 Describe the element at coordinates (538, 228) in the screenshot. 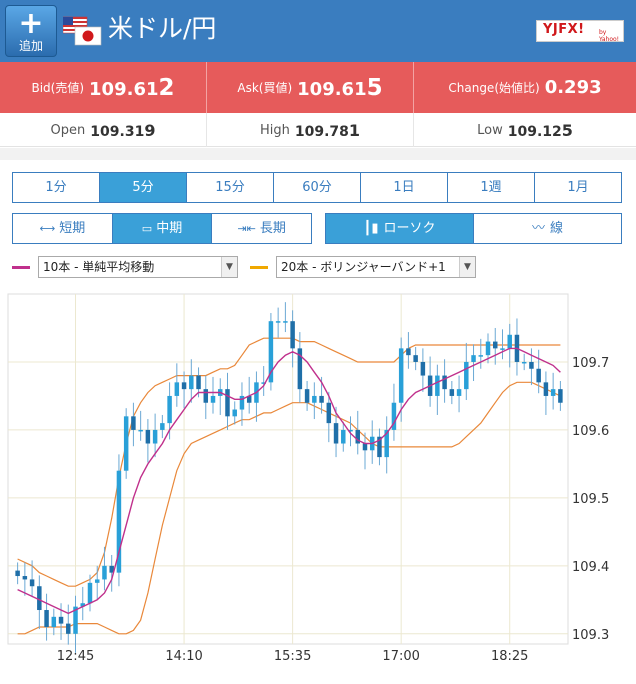

I see `line-chart-icon: 〰` at that location.